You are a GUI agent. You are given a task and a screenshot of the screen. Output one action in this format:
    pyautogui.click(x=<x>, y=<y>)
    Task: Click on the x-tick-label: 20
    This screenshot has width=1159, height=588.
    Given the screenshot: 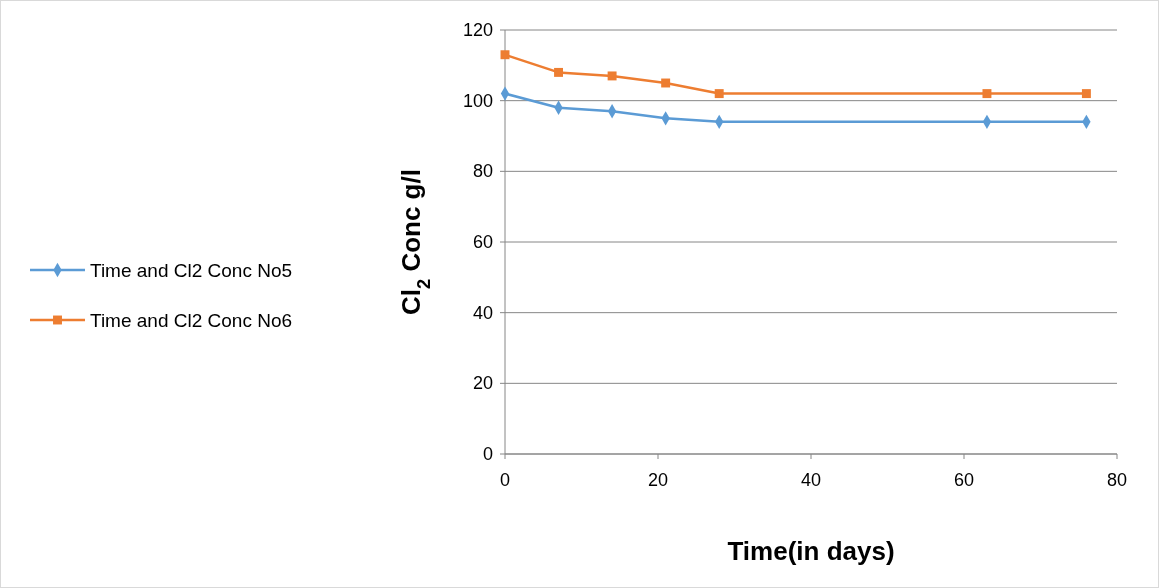 What is the action you would take?
    pyautogui.click(x=658, y=480)
    